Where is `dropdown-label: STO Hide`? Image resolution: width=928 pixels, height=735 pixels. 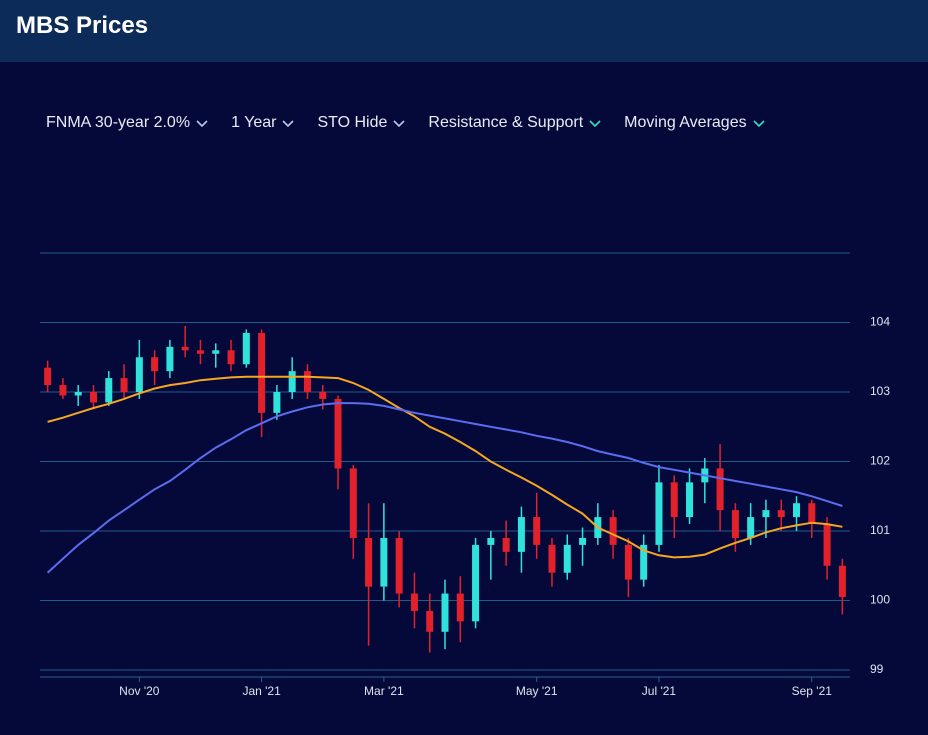
dropdown-label: STO Hide is located at coordinates (352, 122).